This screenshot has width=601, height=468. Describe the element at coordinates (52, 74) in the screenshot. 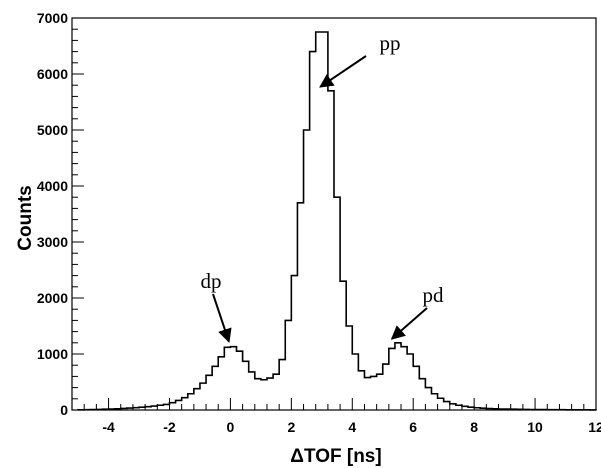

I see `y-tick-label: 6000` at that location.